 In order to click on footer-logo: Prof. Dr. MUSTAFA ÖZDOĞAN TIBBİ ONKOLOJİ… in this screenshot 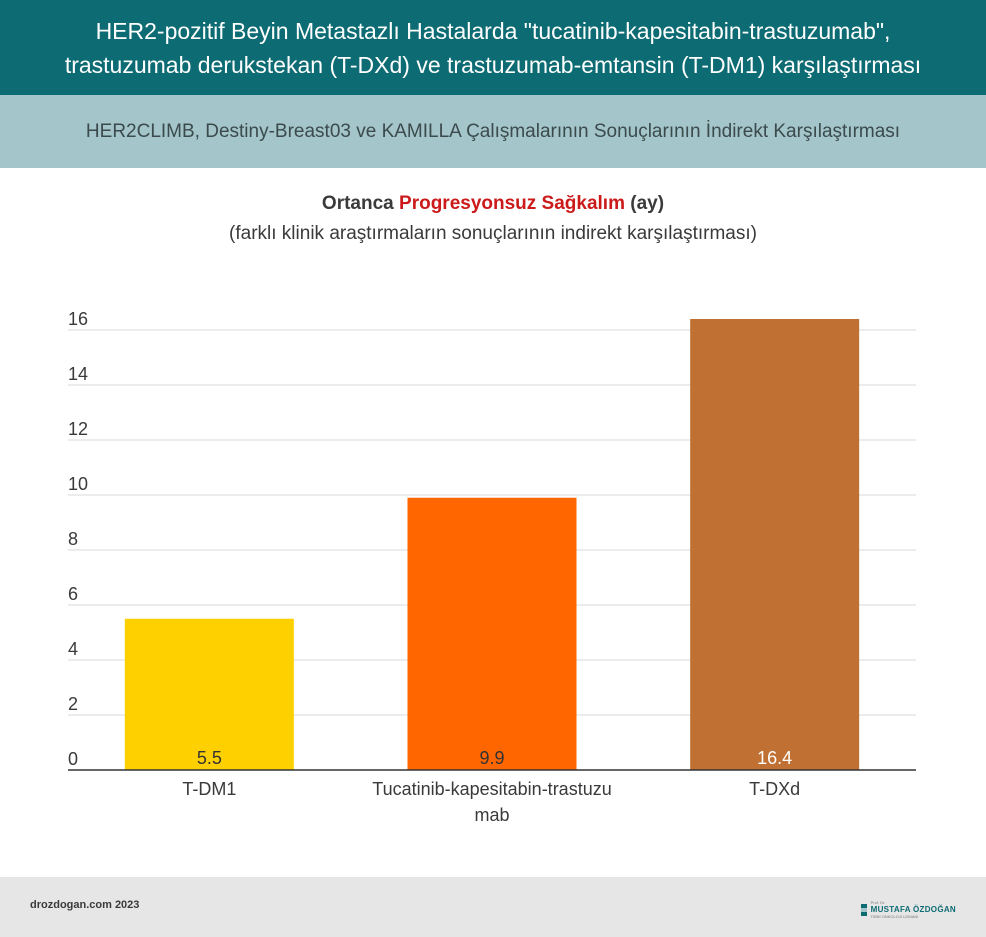, I will do `click(908, 909)`.